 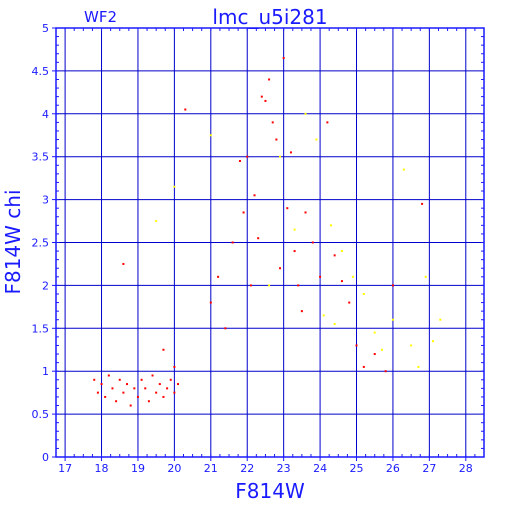 What do you see at coordinates (138, 468) in the screenshot?
I see `x-tick-label: 19` at bounding box center [138, 468].